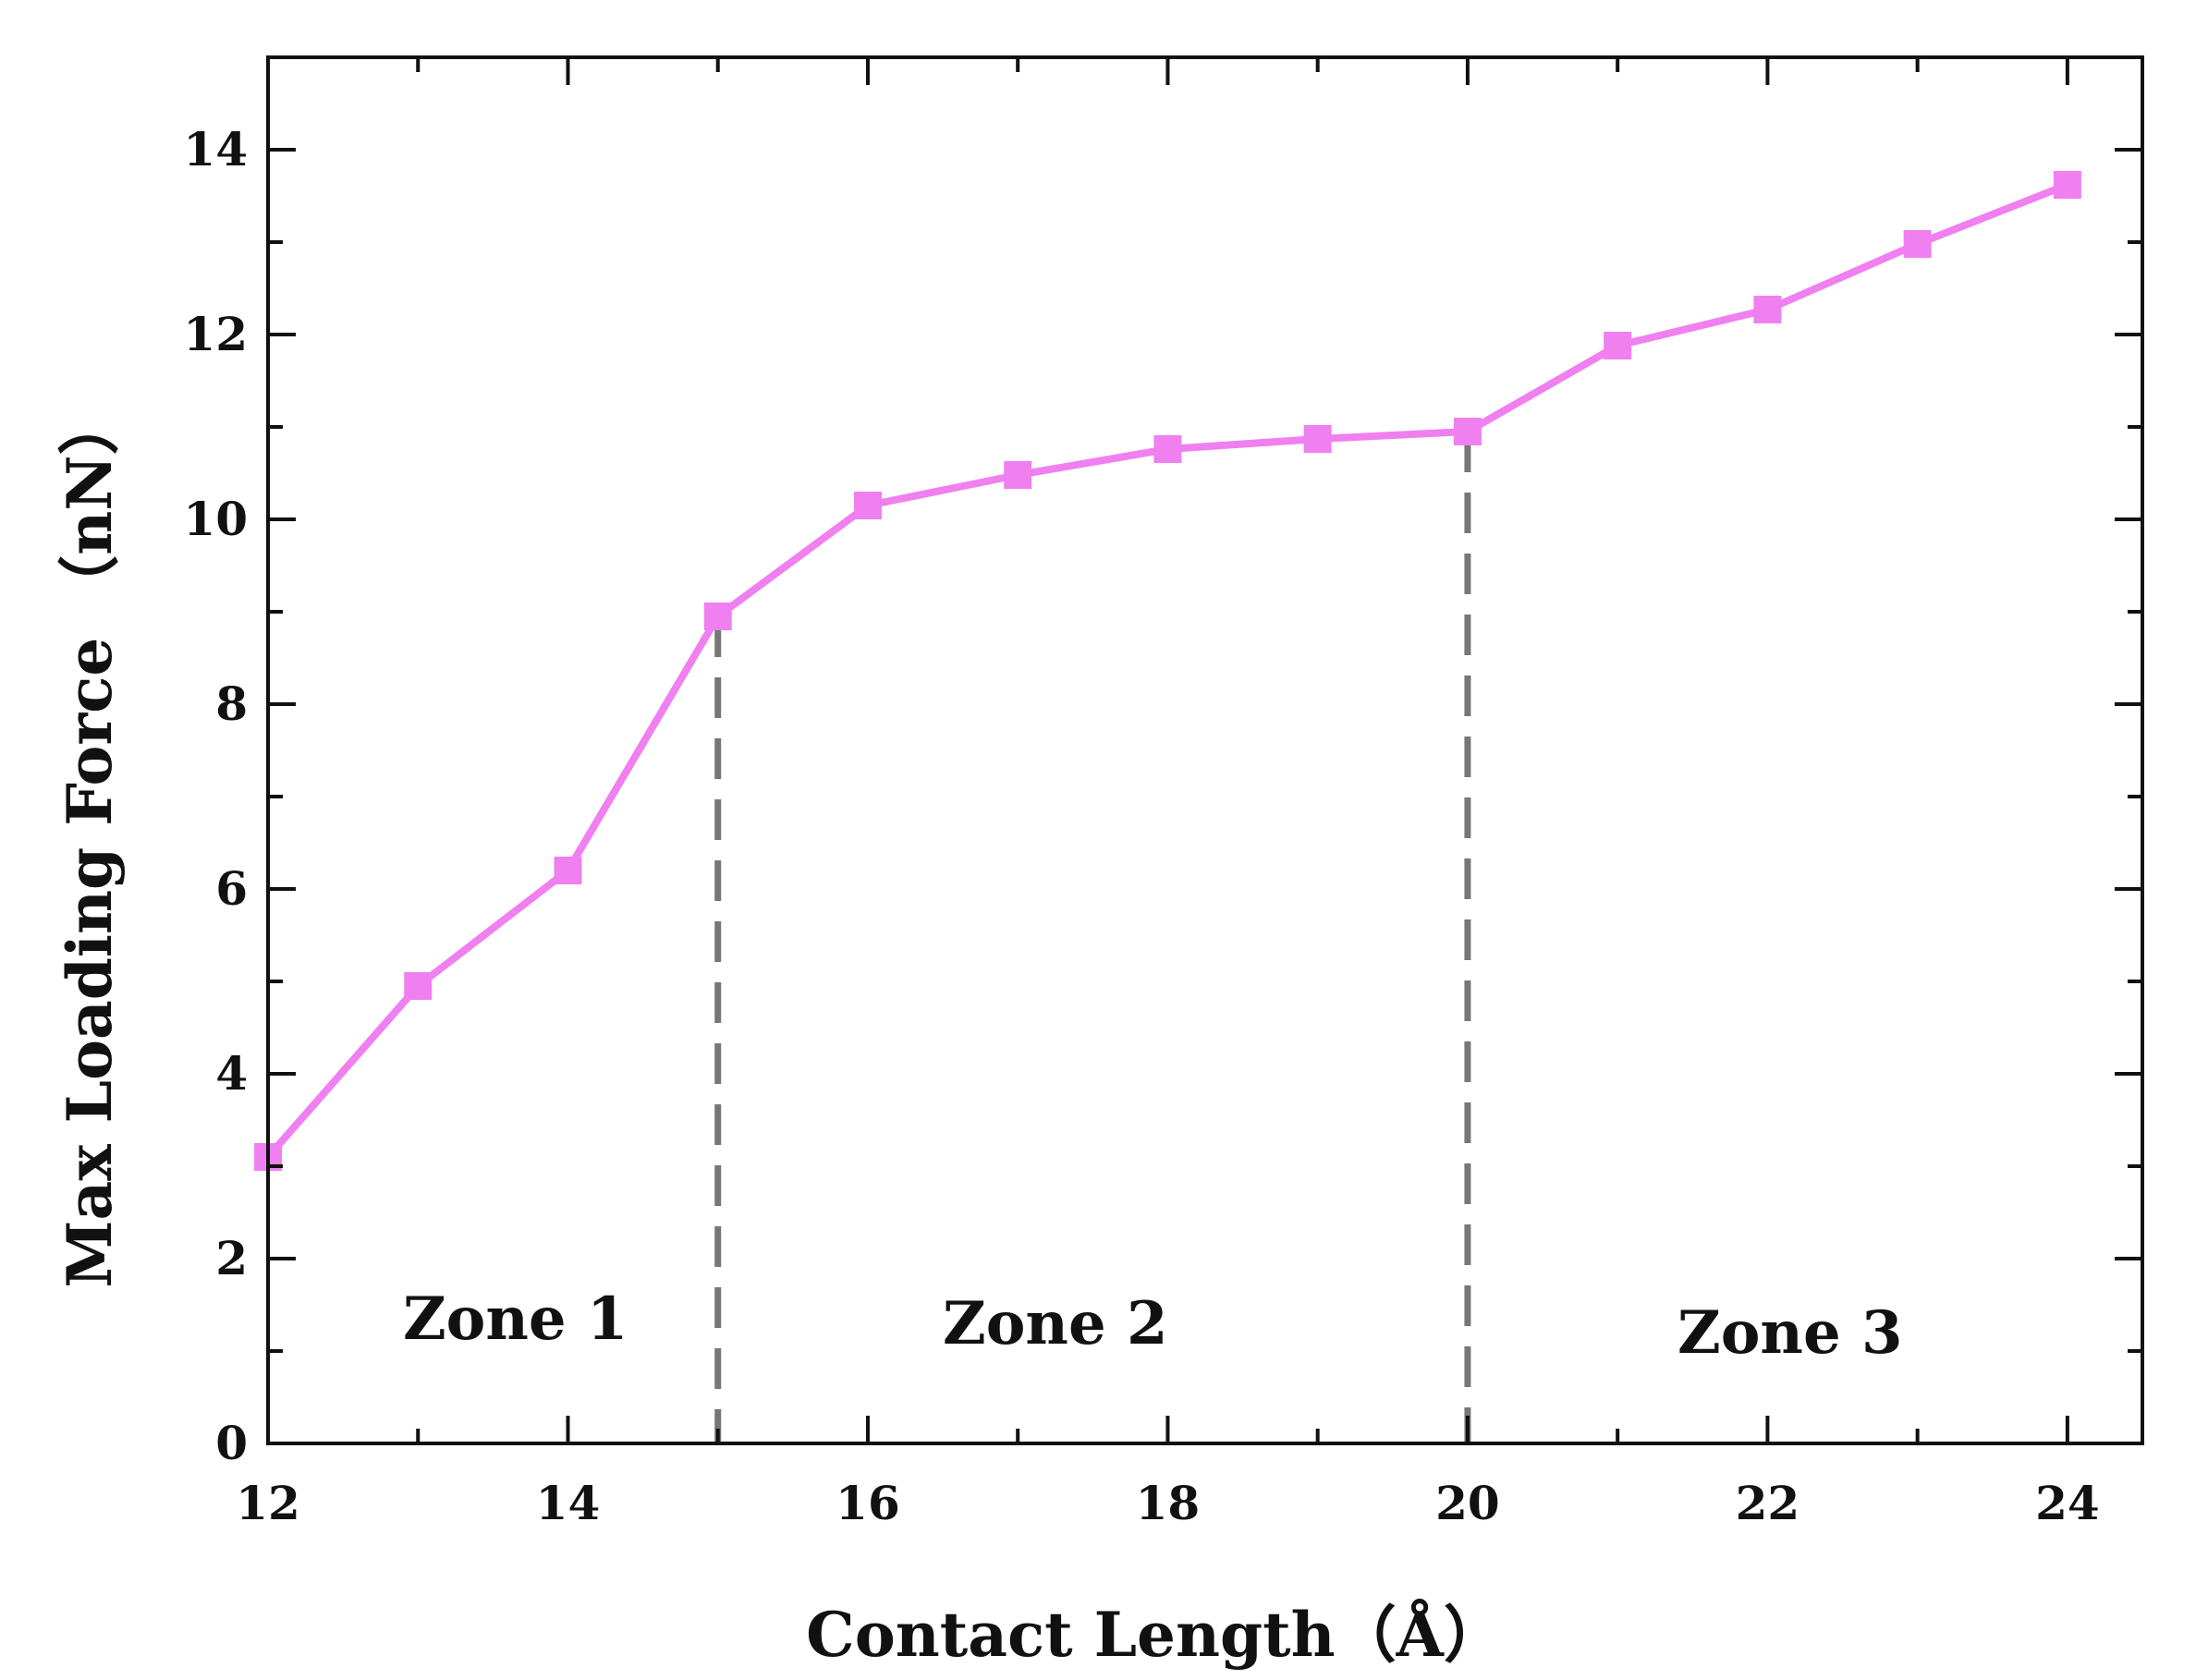  Describe the element at coordinates (1468, 1503) in the screenshot. I see `x-tick-label: 20` at that location.